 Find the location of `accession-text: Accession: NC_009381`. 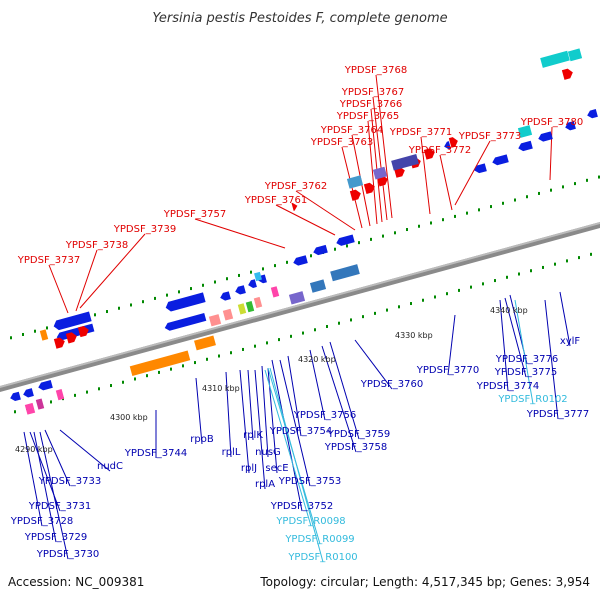

accession-text: Accession: NC_009381 is located at coordinates (76, 582).